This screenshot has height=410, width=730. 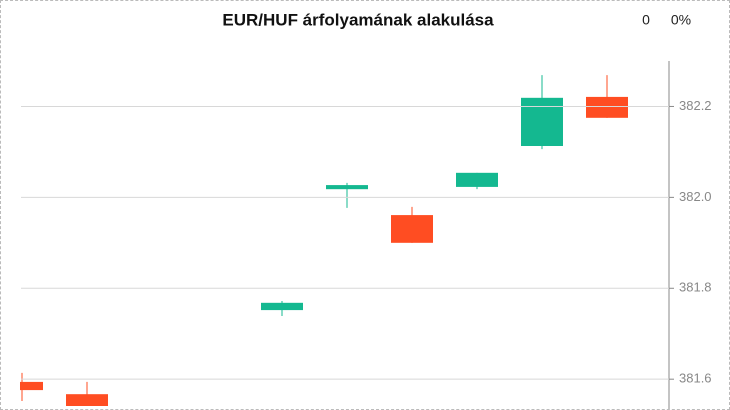 What do you see at coordinates (695, 287) in the screenshot?
I see `y-tick-label: 381.8` at bounding box center [695, 287].